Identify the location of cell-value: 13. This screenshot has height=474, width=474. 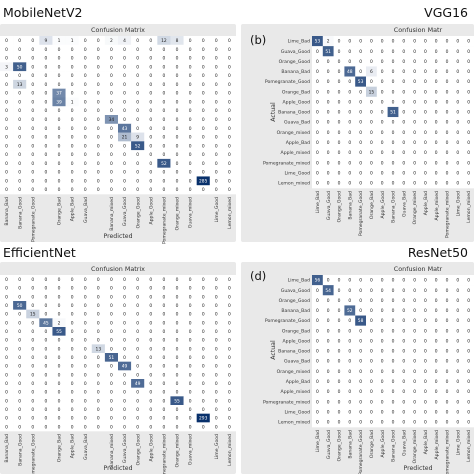
(20, 85).